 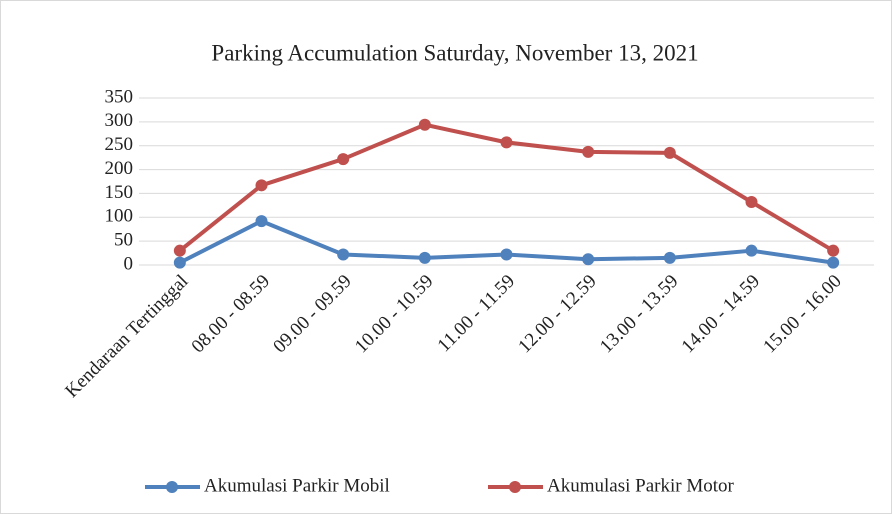 What do you see at coordinates (119, 120) in the screenshot?
I see `y-tick-label: 300` at bounding box center [119, 120].